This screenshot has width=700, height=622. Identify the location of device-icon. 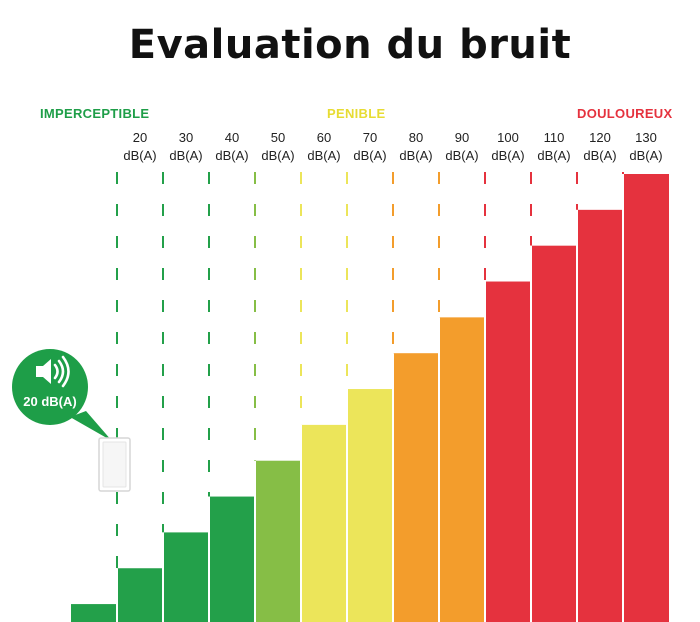
(114, 464).